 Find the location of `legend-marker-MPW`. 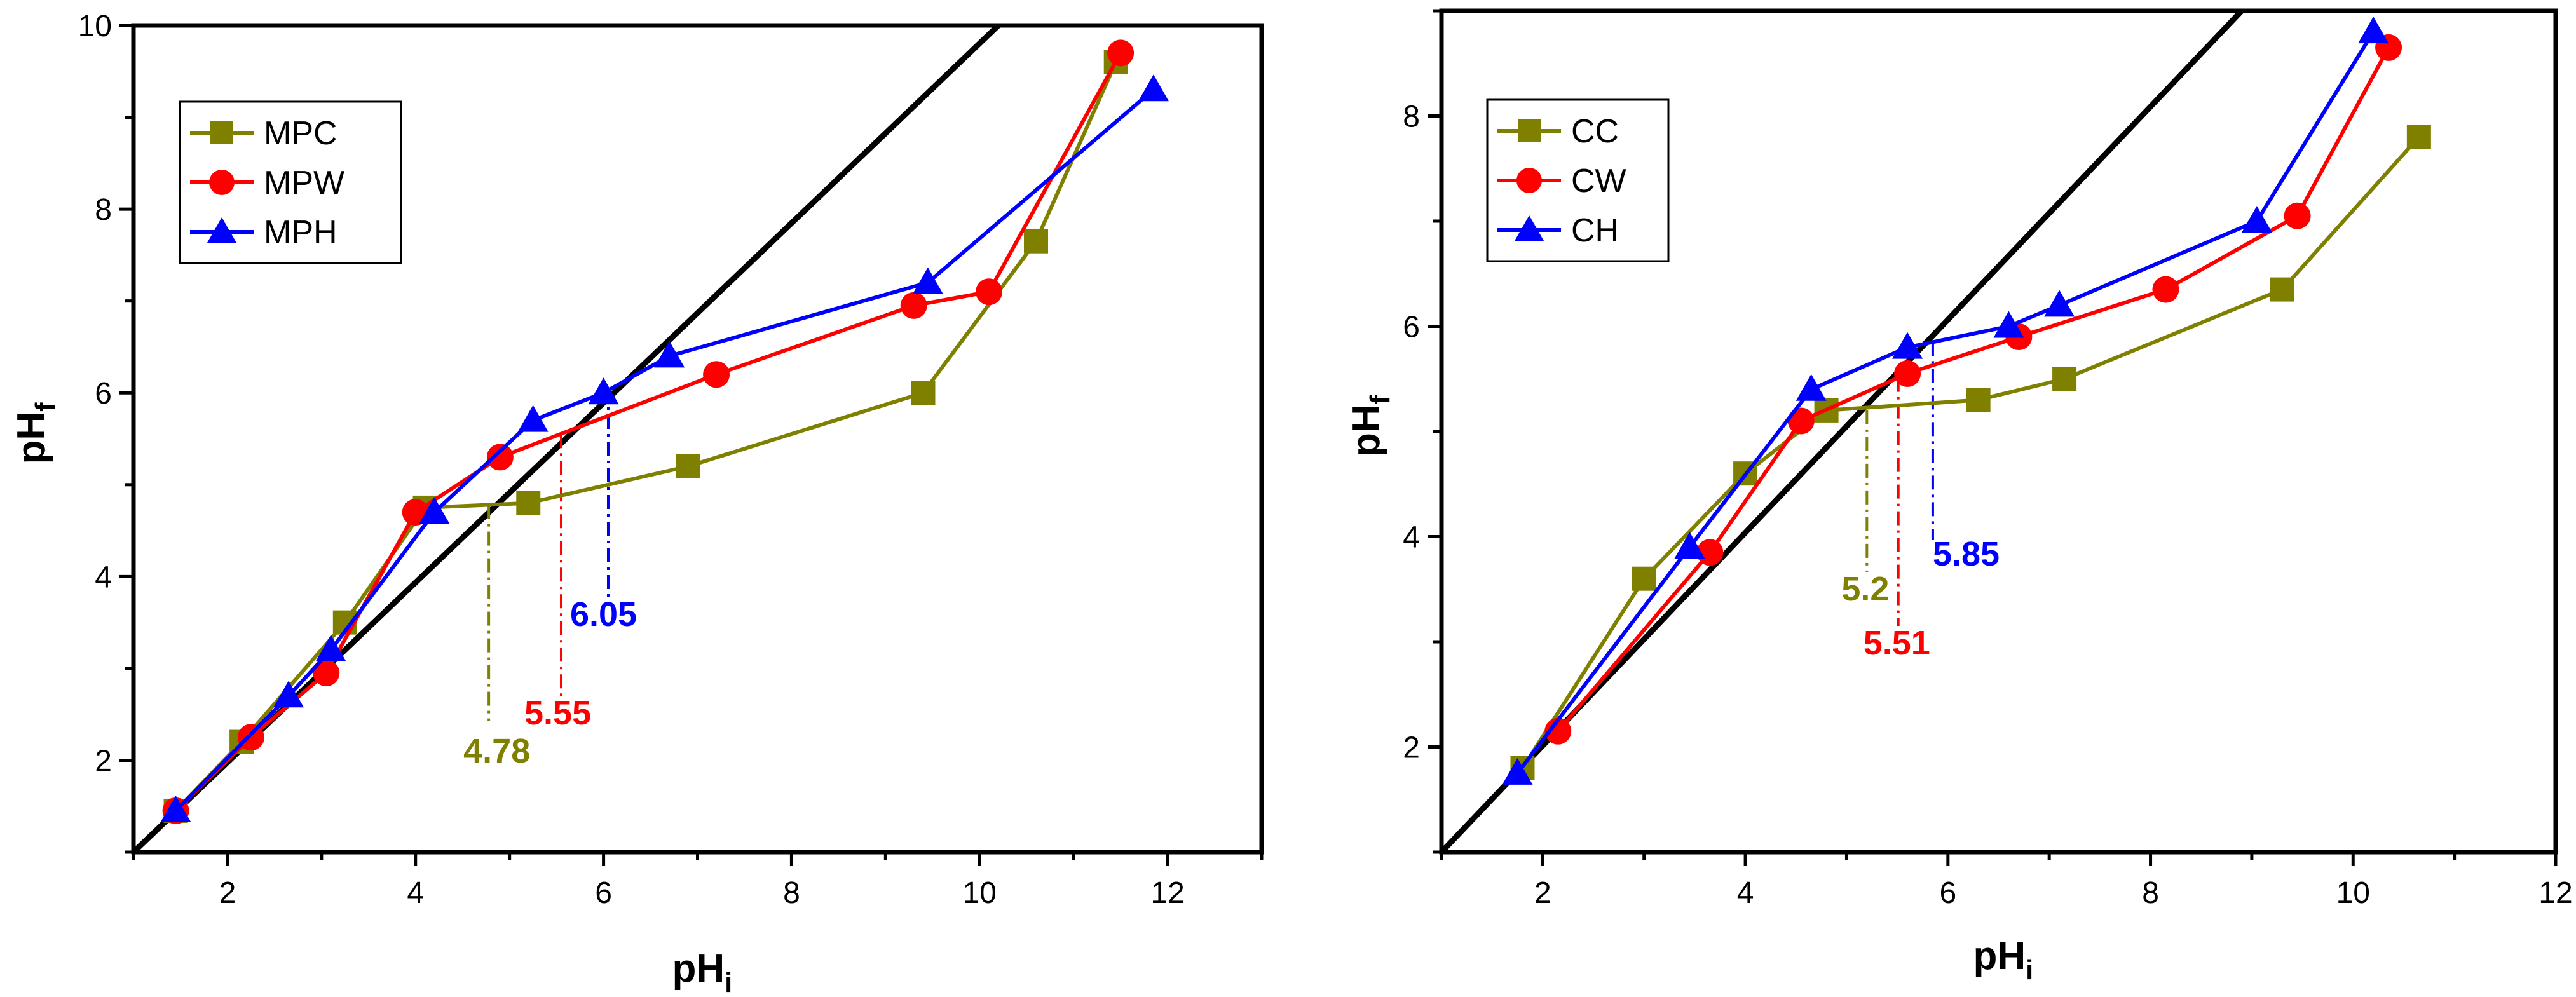

legend-marker-MPW is located at coordinates (222, 182).